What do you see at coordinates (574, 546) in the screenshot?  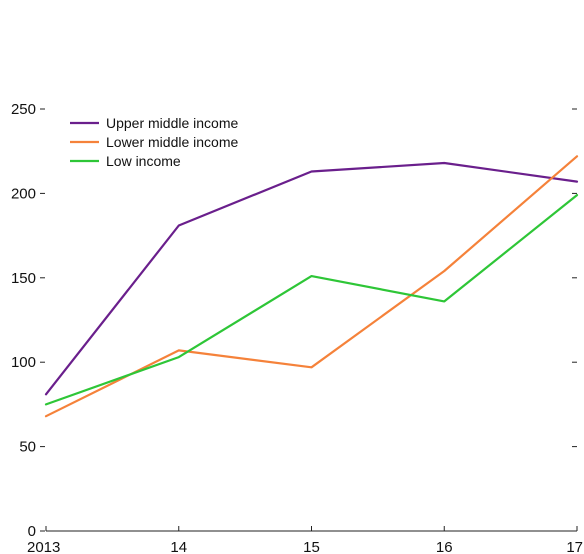 I see `x-tick-label: 17` at bounding box center [574, 546].